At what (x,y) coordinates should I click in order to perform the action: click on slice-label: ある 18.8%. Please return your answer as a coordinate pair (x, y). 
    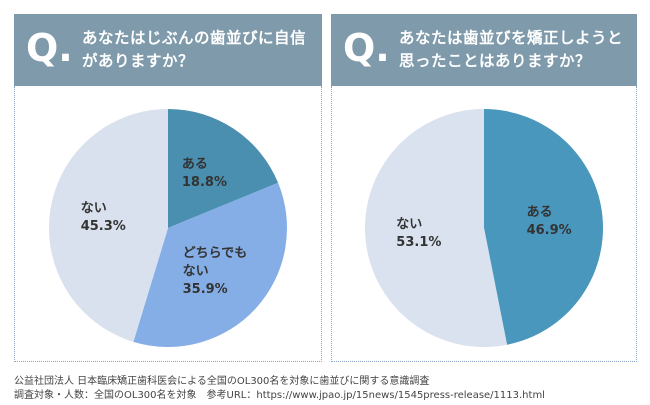
    Looking at the image, I should click on (204, 174).